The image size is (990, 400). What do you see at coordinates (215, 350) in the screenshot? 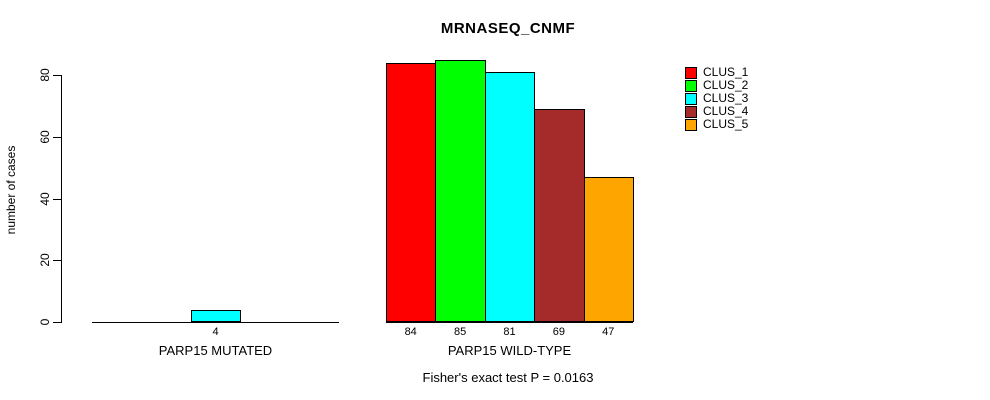
I see `group-label: PARP15 MUTATED` at bounding box center [215, 350].